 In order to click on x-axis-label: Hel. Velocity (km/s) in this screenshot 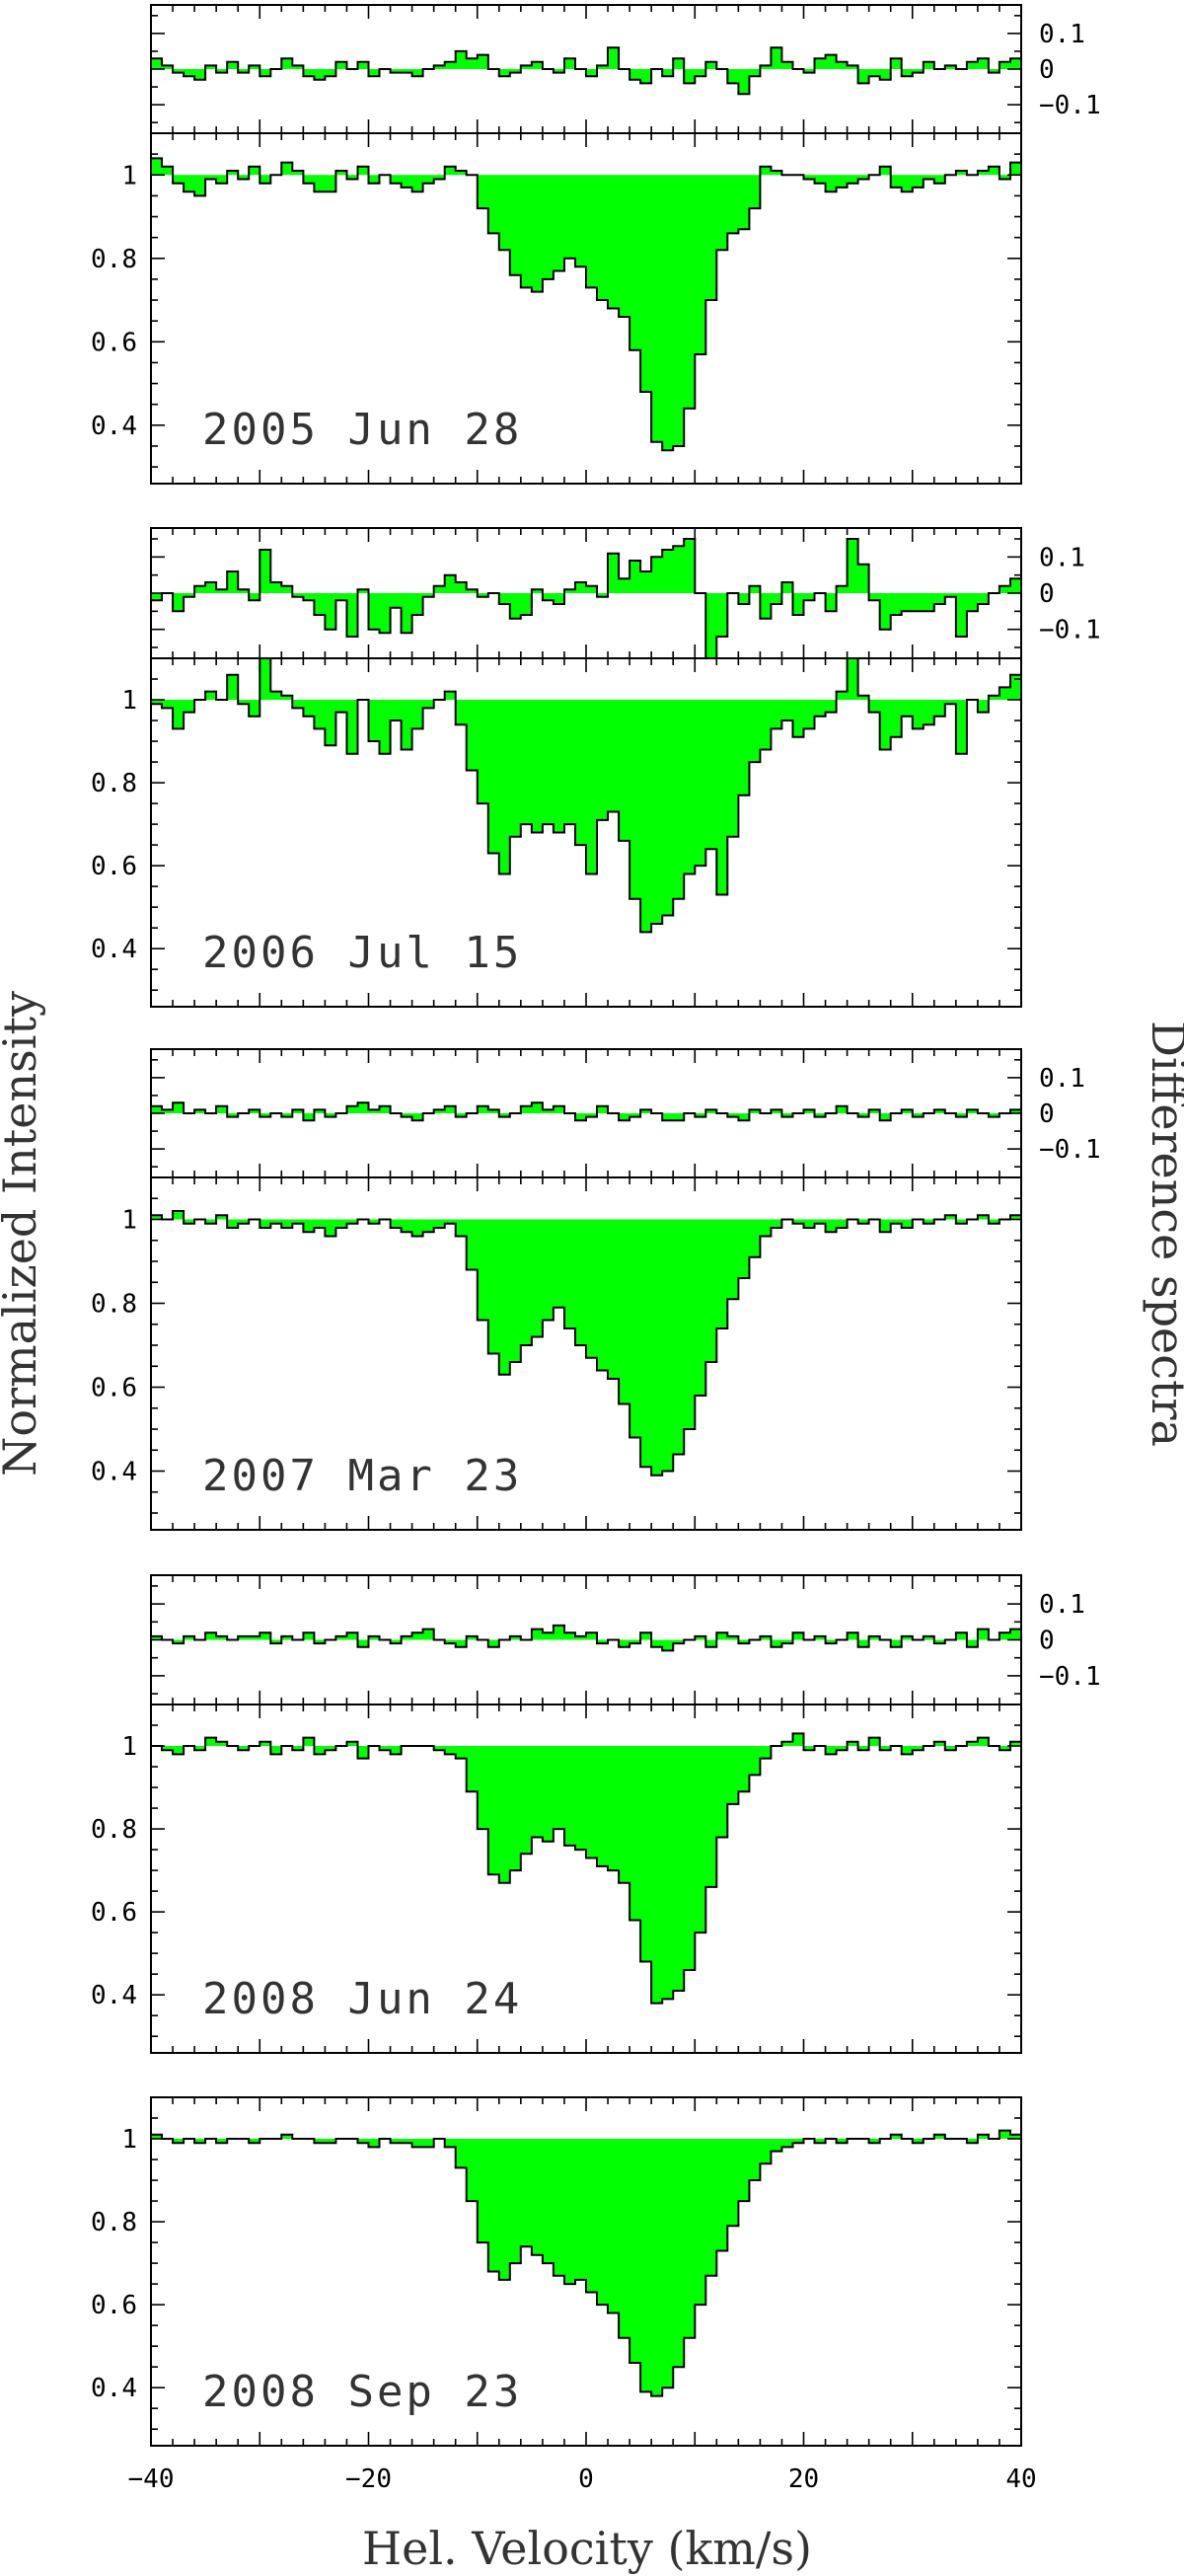, I will do `click(587, 2548)`.